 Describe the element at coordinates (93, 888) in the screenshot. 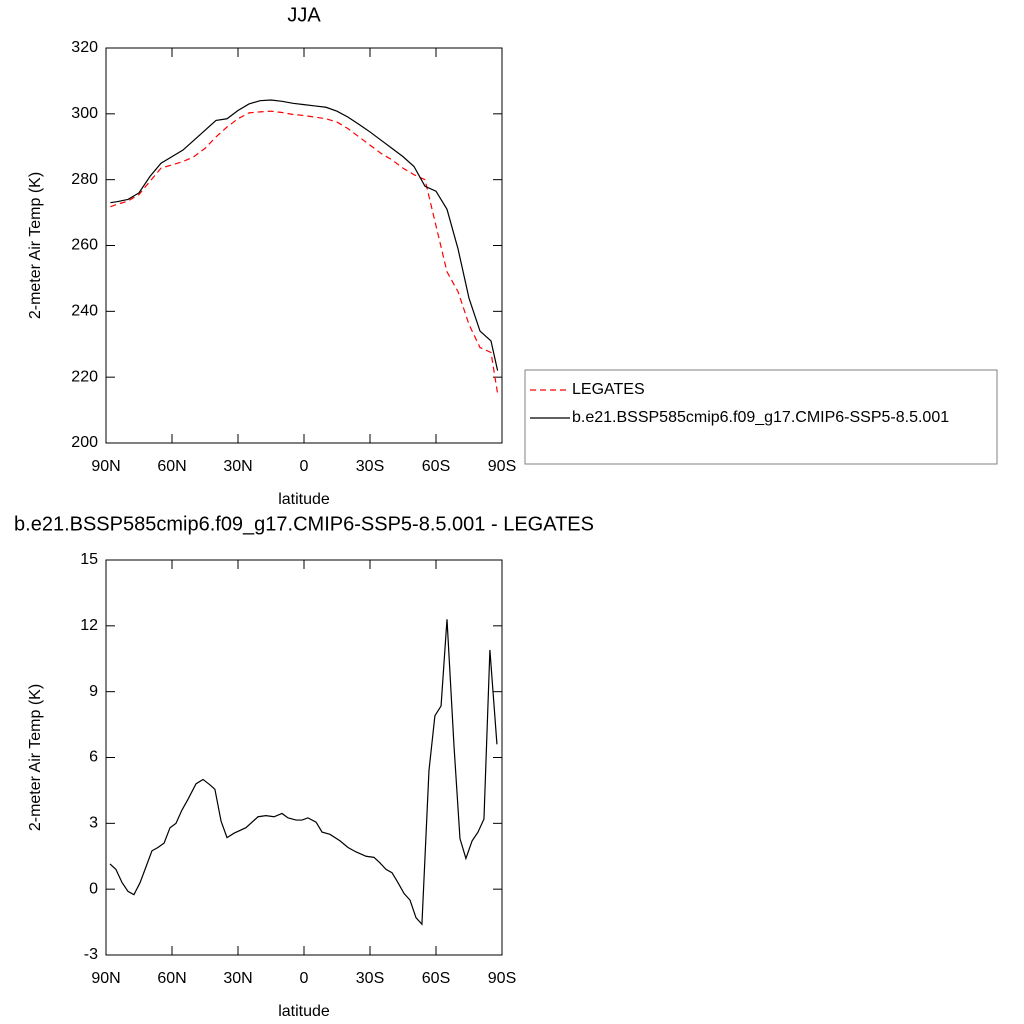

I see `y-tick-label: 0` at that location.